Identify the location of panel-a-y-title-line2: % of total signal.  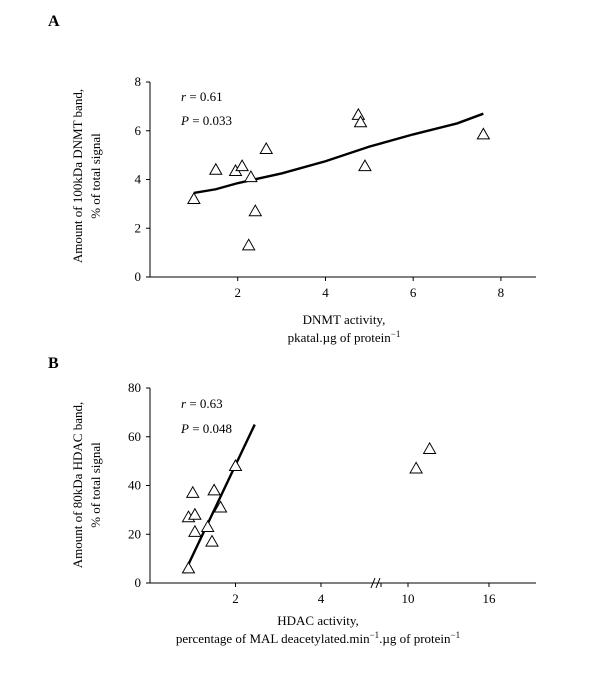
(95, 176).